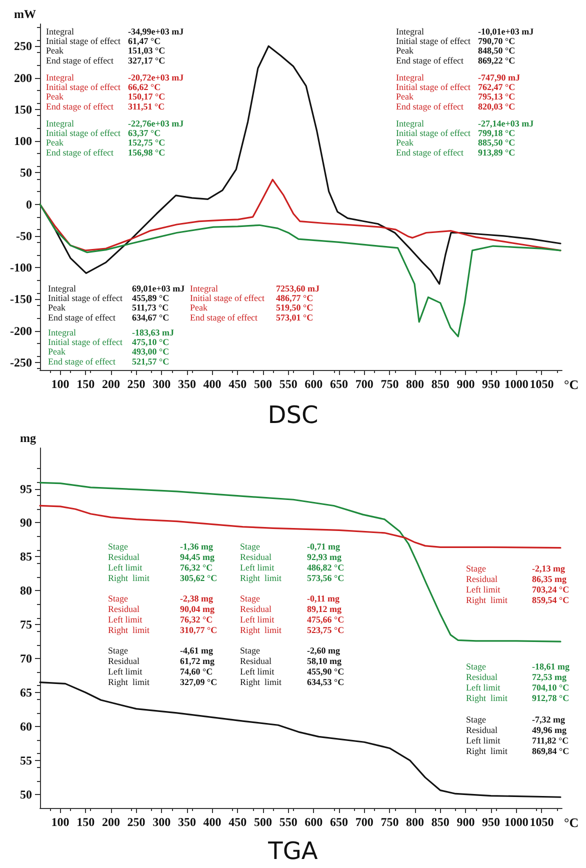 The height and width of the screenshot is (868, 586). Describe the element at coordinates (28, 438) in the screenshot. I see `y-axis-title: mg` at that location.